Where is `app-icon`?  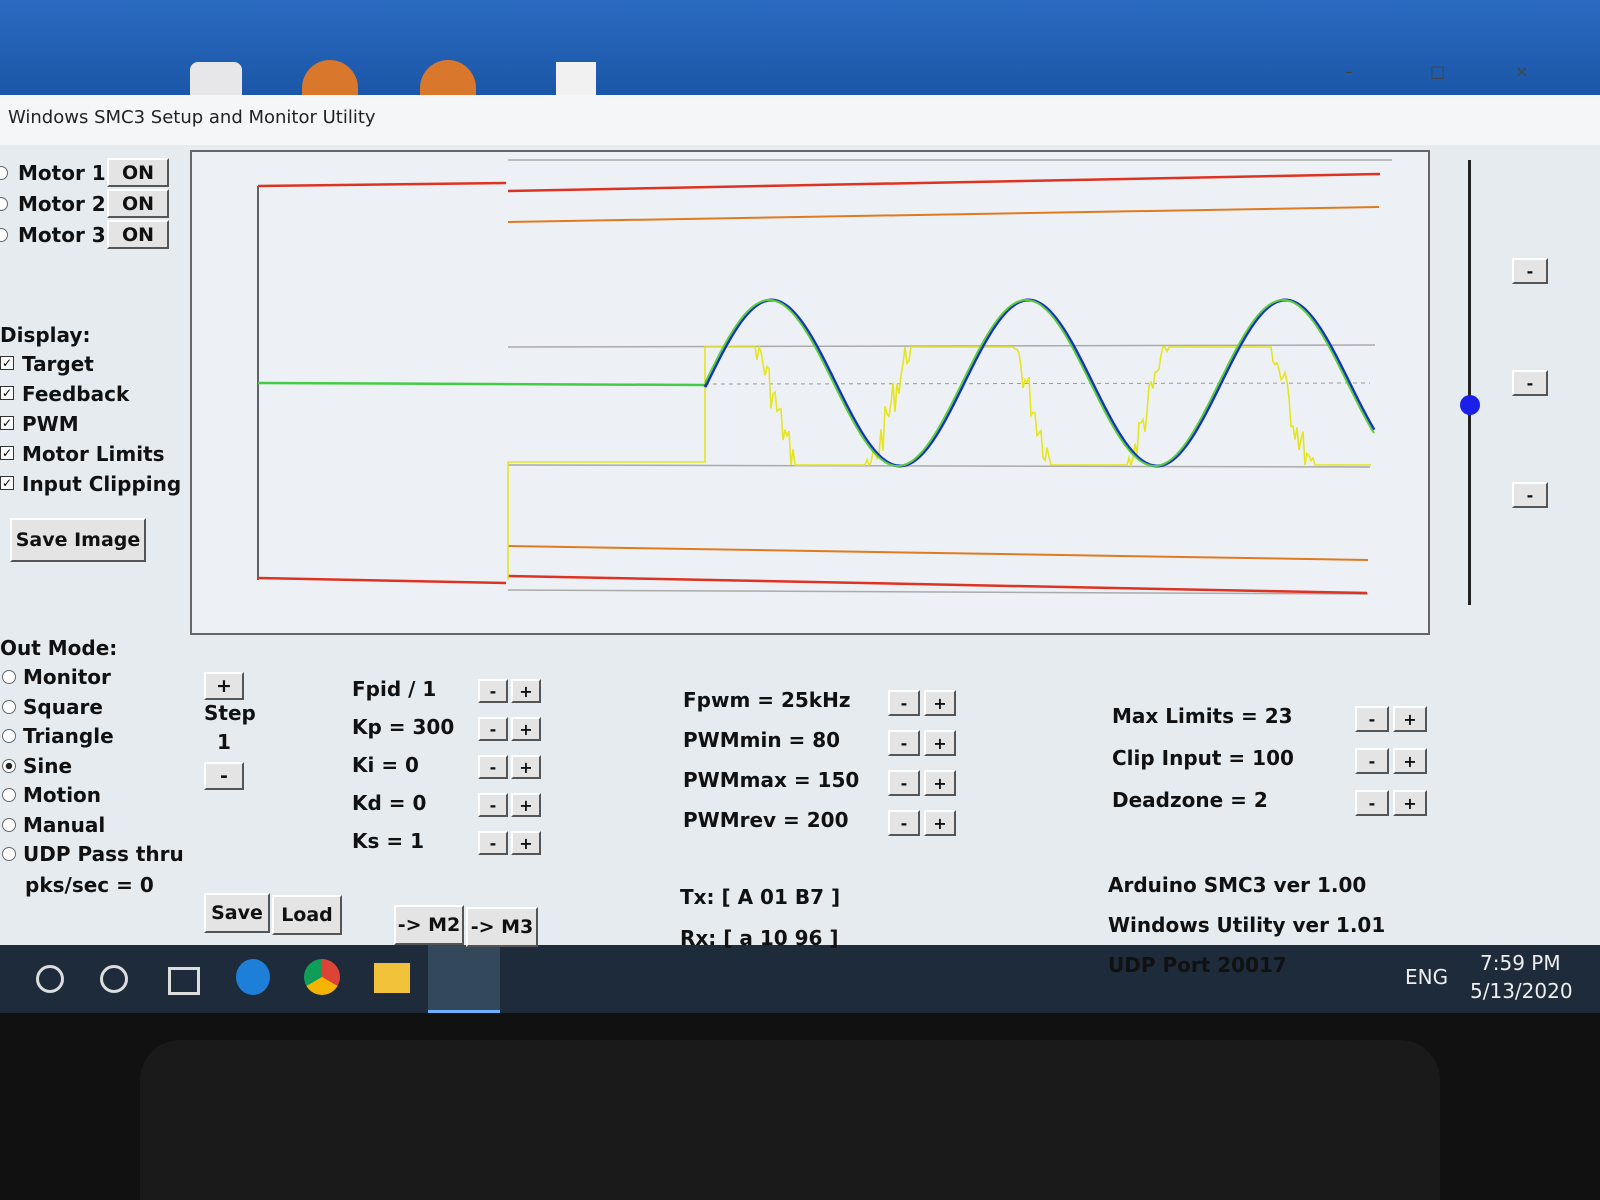 app-icon is located at coordinates (216, 78).